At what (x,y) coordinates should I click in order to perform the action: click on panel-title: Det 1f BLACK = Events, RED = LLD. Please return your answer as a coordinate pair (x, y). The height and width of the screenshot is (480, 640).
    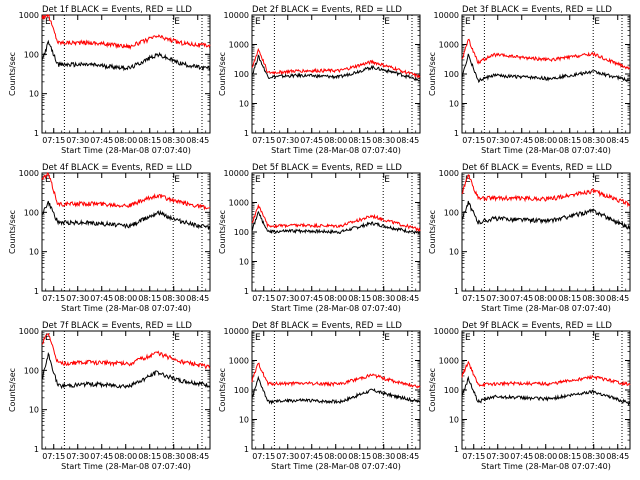
    Looking at the image, I should click on (117, 10).